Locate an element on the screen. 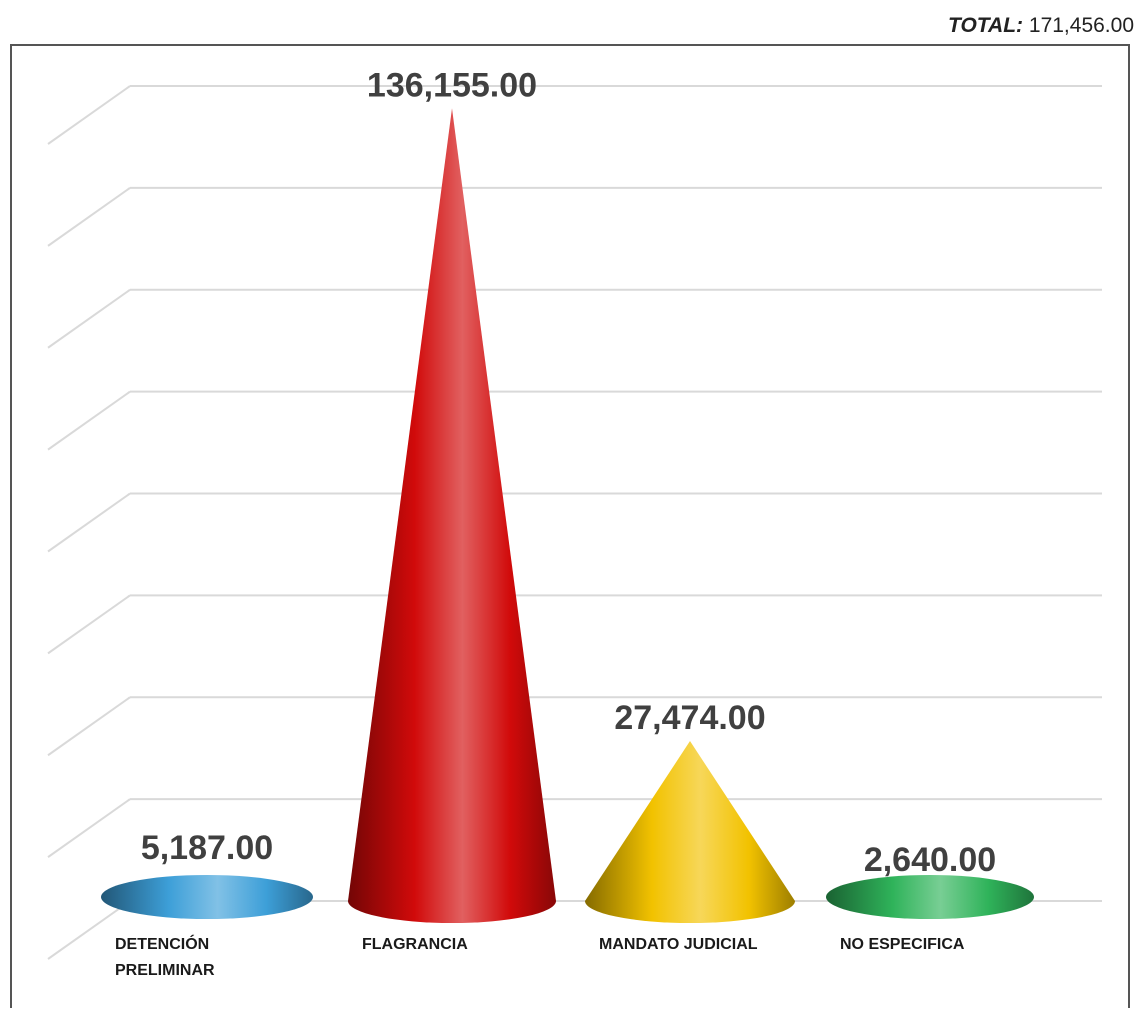  category-label: MANDATO JUDICIAL is located at coordinates (678, 944).